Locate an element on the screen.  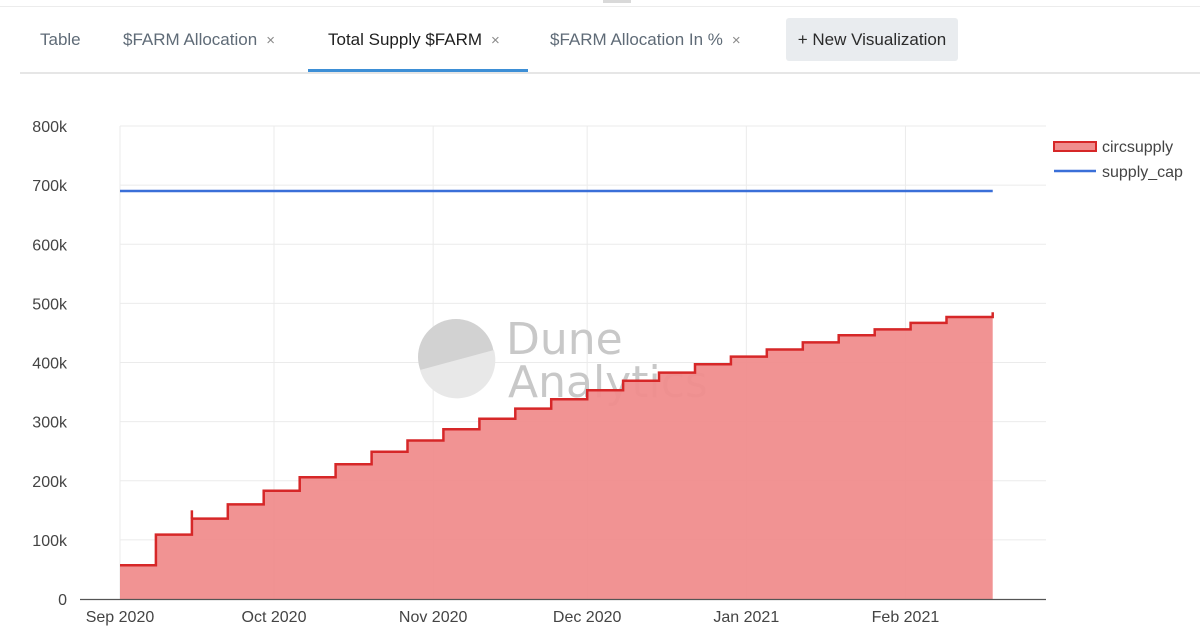
tab-total-supply-farm: Total Supply $FARM × is located at coordinates (418, 45).